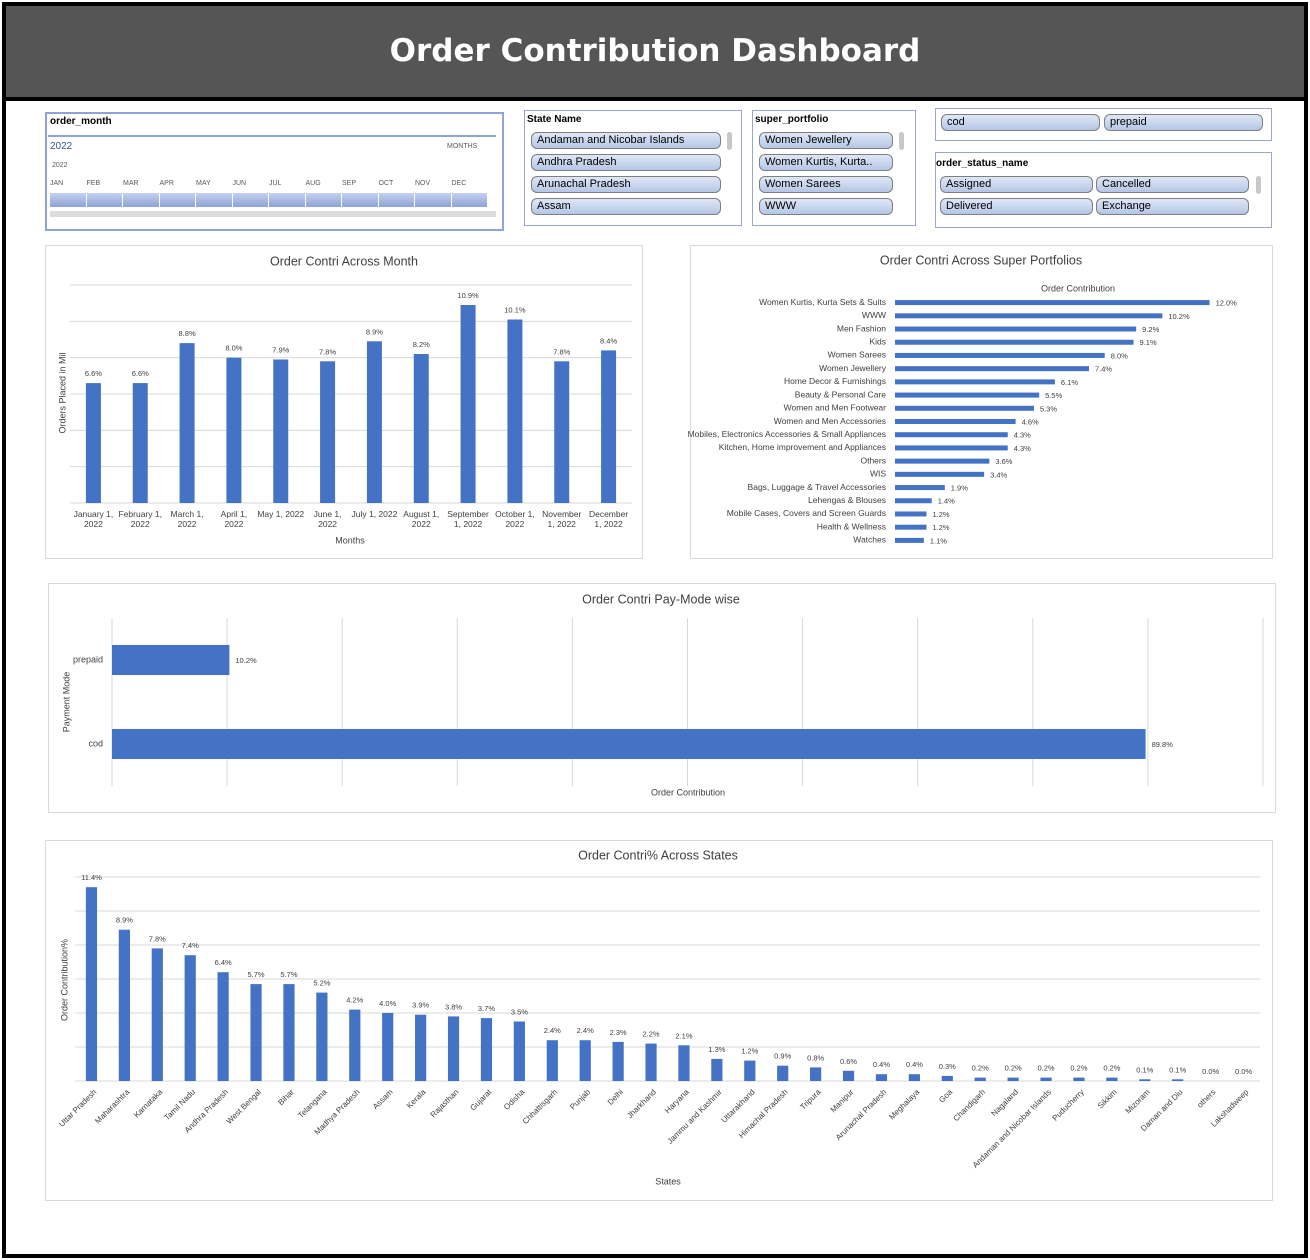 The width and height of the screenshot is (1310, 1260). What do you see at coordinates (140, 519) in the screenshot?
I see `x-tick-label: February 1, 2022` at bounding box center [140, 519].